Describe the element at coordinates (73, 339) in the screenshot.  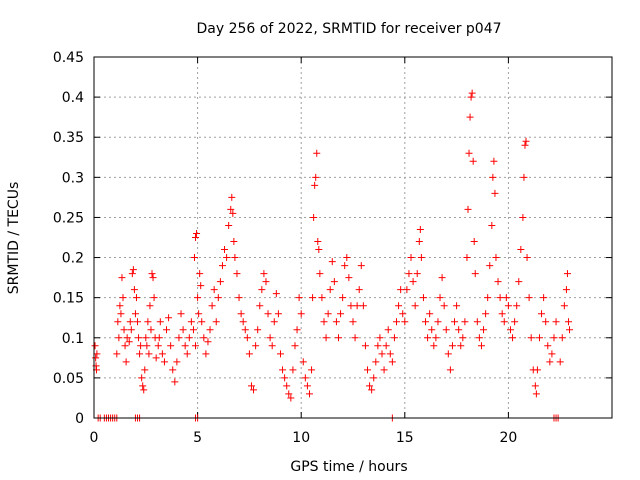
I see `y-tick-label: 0.1` at that location.